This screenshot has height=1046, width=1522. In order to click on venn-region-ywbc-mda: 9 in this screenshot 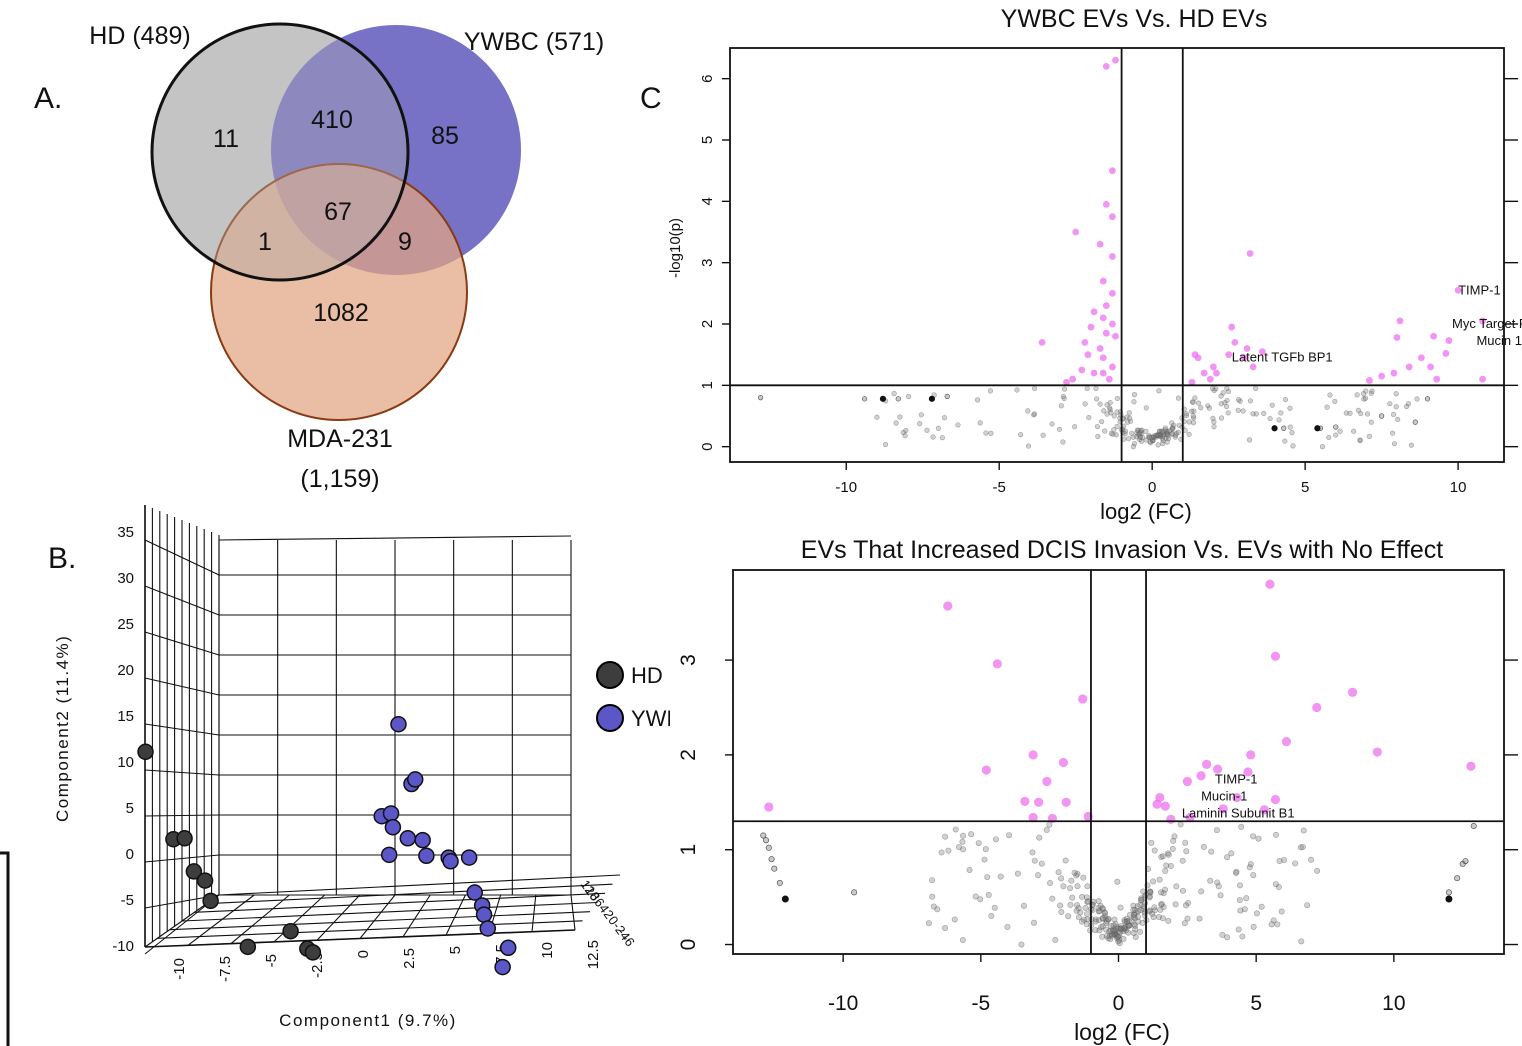, I will do `click(405, 242)`.